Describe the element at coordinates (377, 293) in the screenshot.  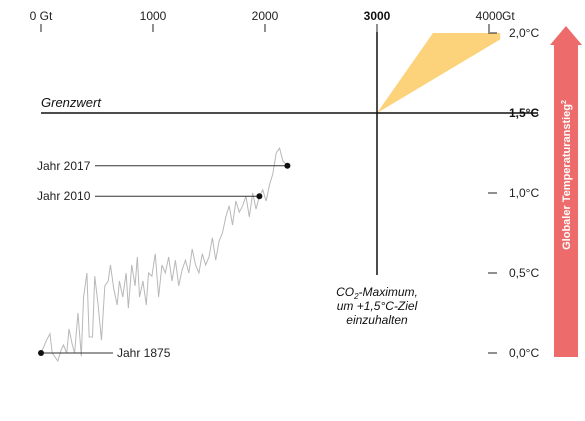
I see `co2-max-annotation-line1: CO2-Maximum,` at that location.